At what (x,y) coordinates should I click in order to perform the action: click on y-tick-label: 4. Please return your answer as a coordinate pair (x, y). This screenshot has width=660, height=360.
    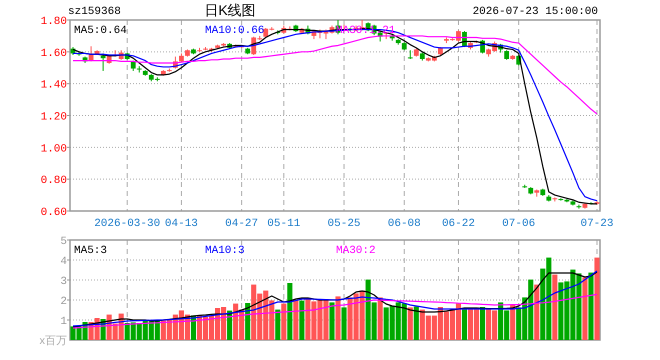
    Looking at the image, I should click on (64, 262).